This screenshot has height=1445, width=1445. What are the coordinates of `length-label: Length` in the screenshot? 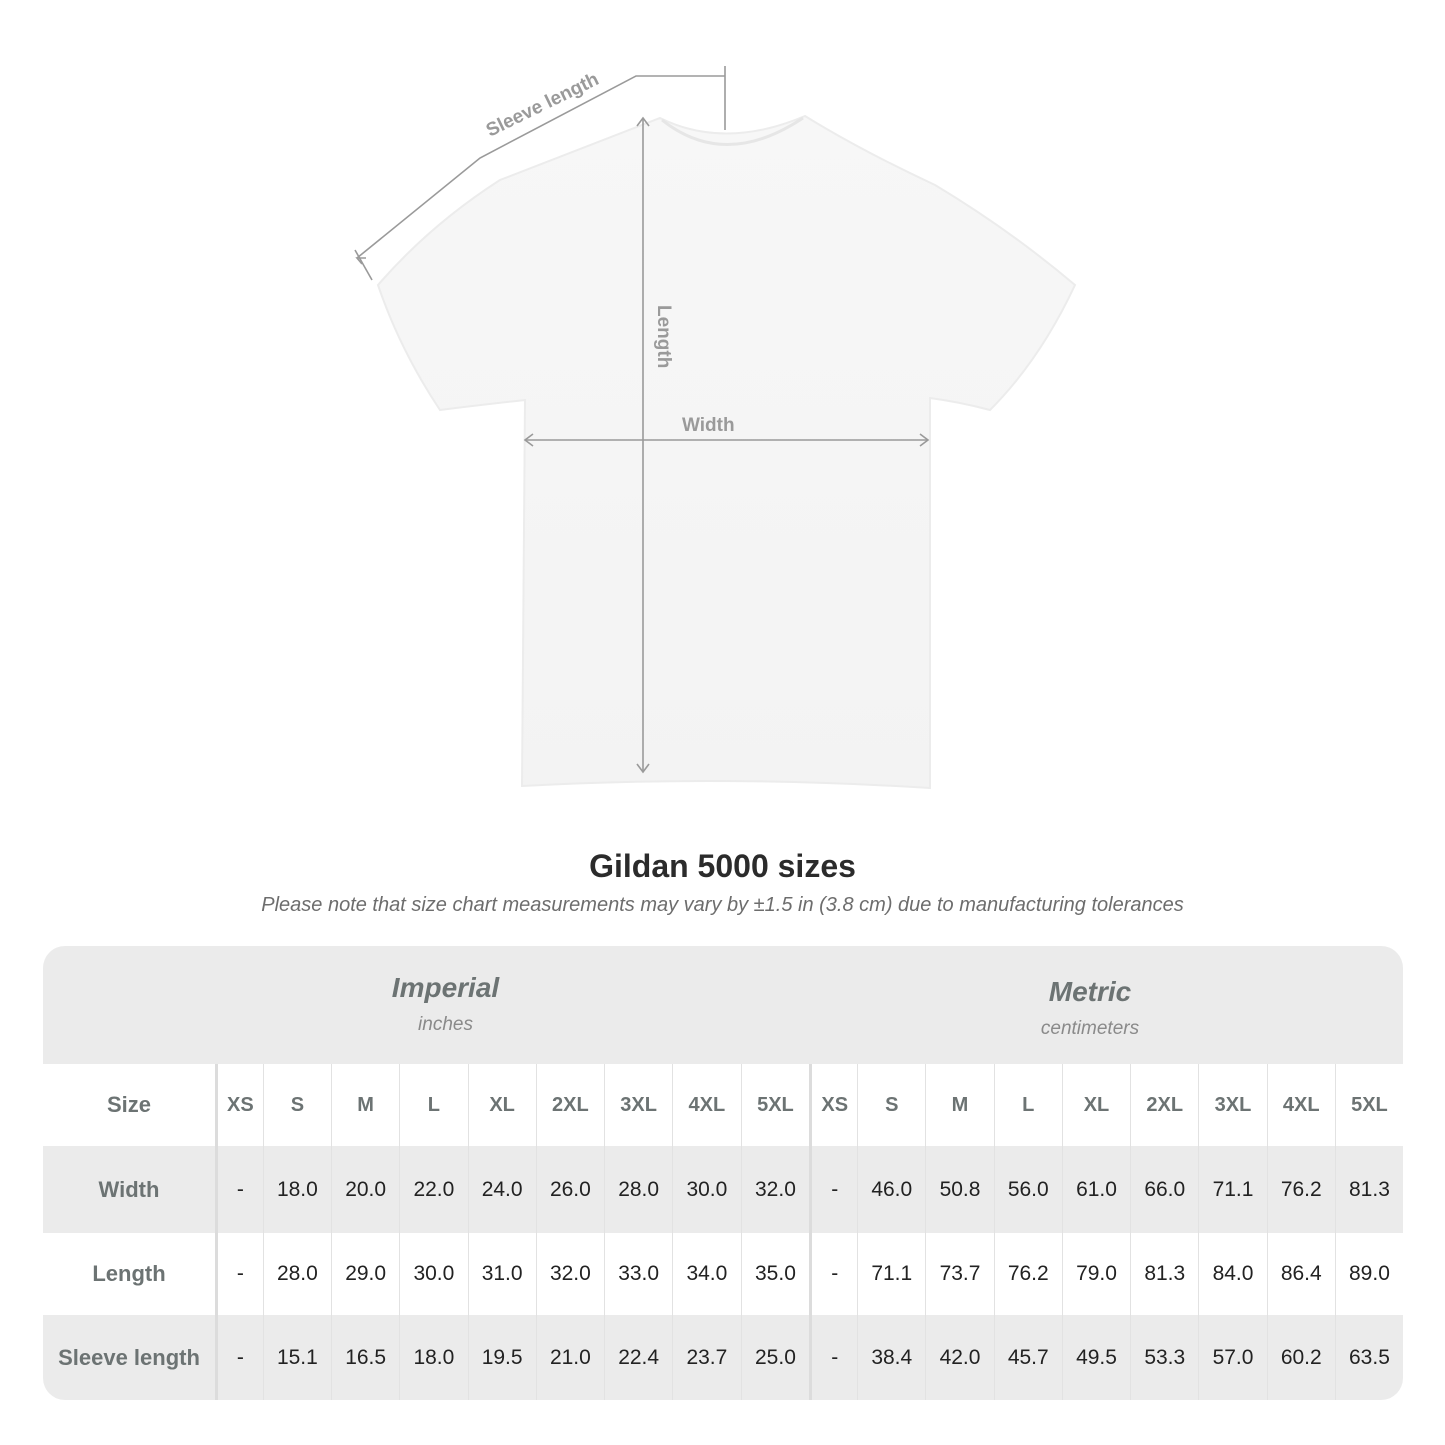 It's located at (663, 336).